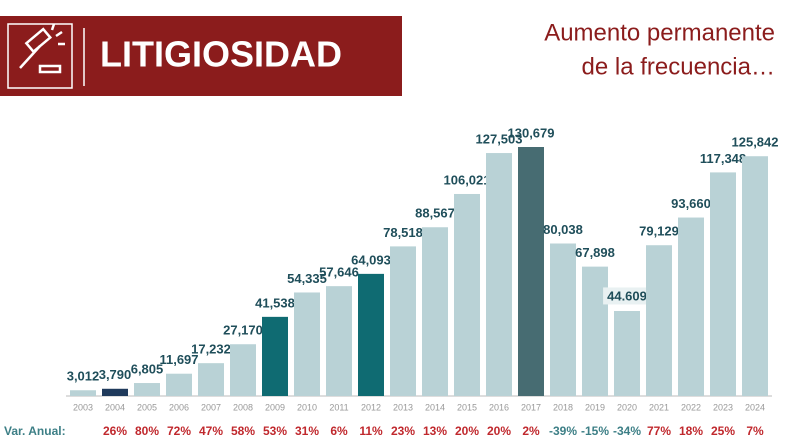  Describe the element at coordinates (531, 431) in the screenshot. I see `annual-change: 2%` at that location.